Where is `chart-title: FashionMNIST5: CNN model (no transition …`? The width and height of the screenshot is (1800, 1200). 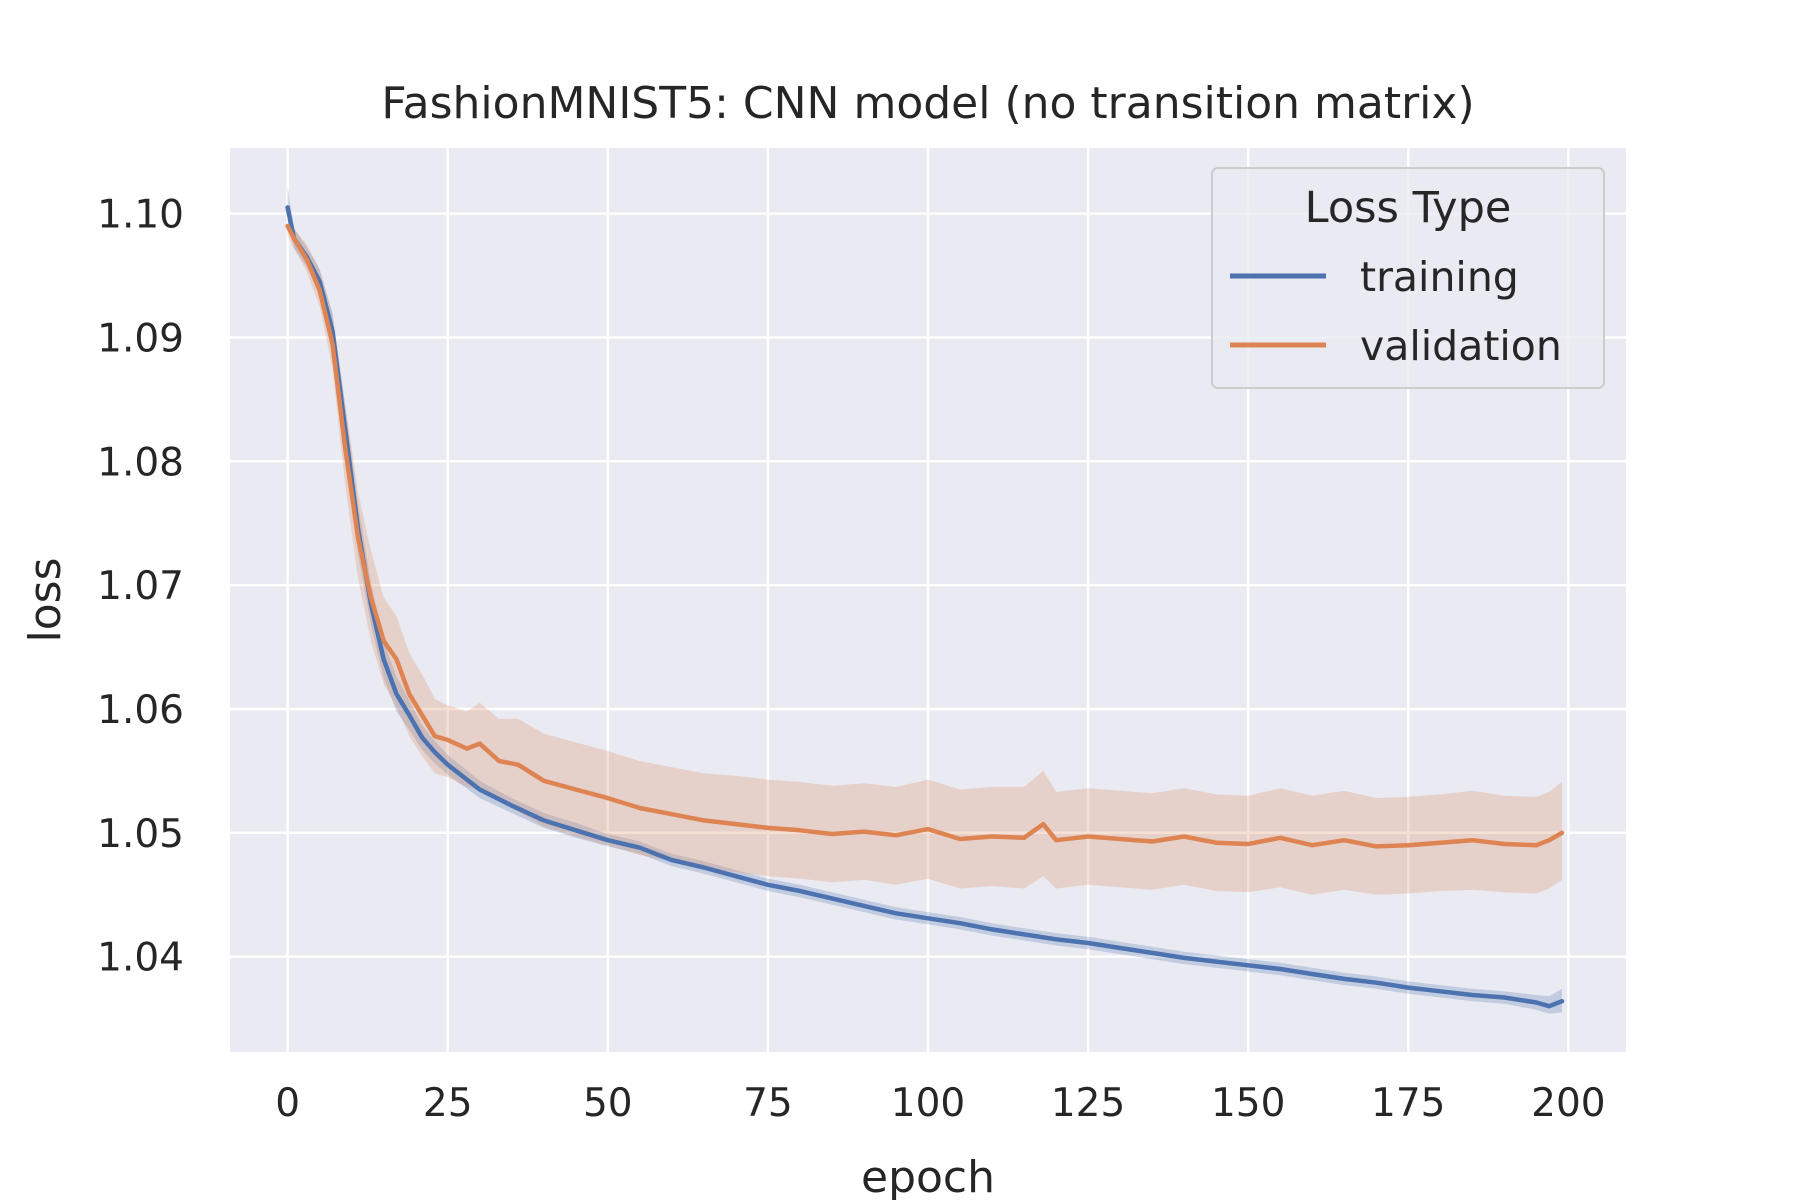
chart-title: FashionMNIST5: CNN model (no transition … is located at coordinates (927, 103).